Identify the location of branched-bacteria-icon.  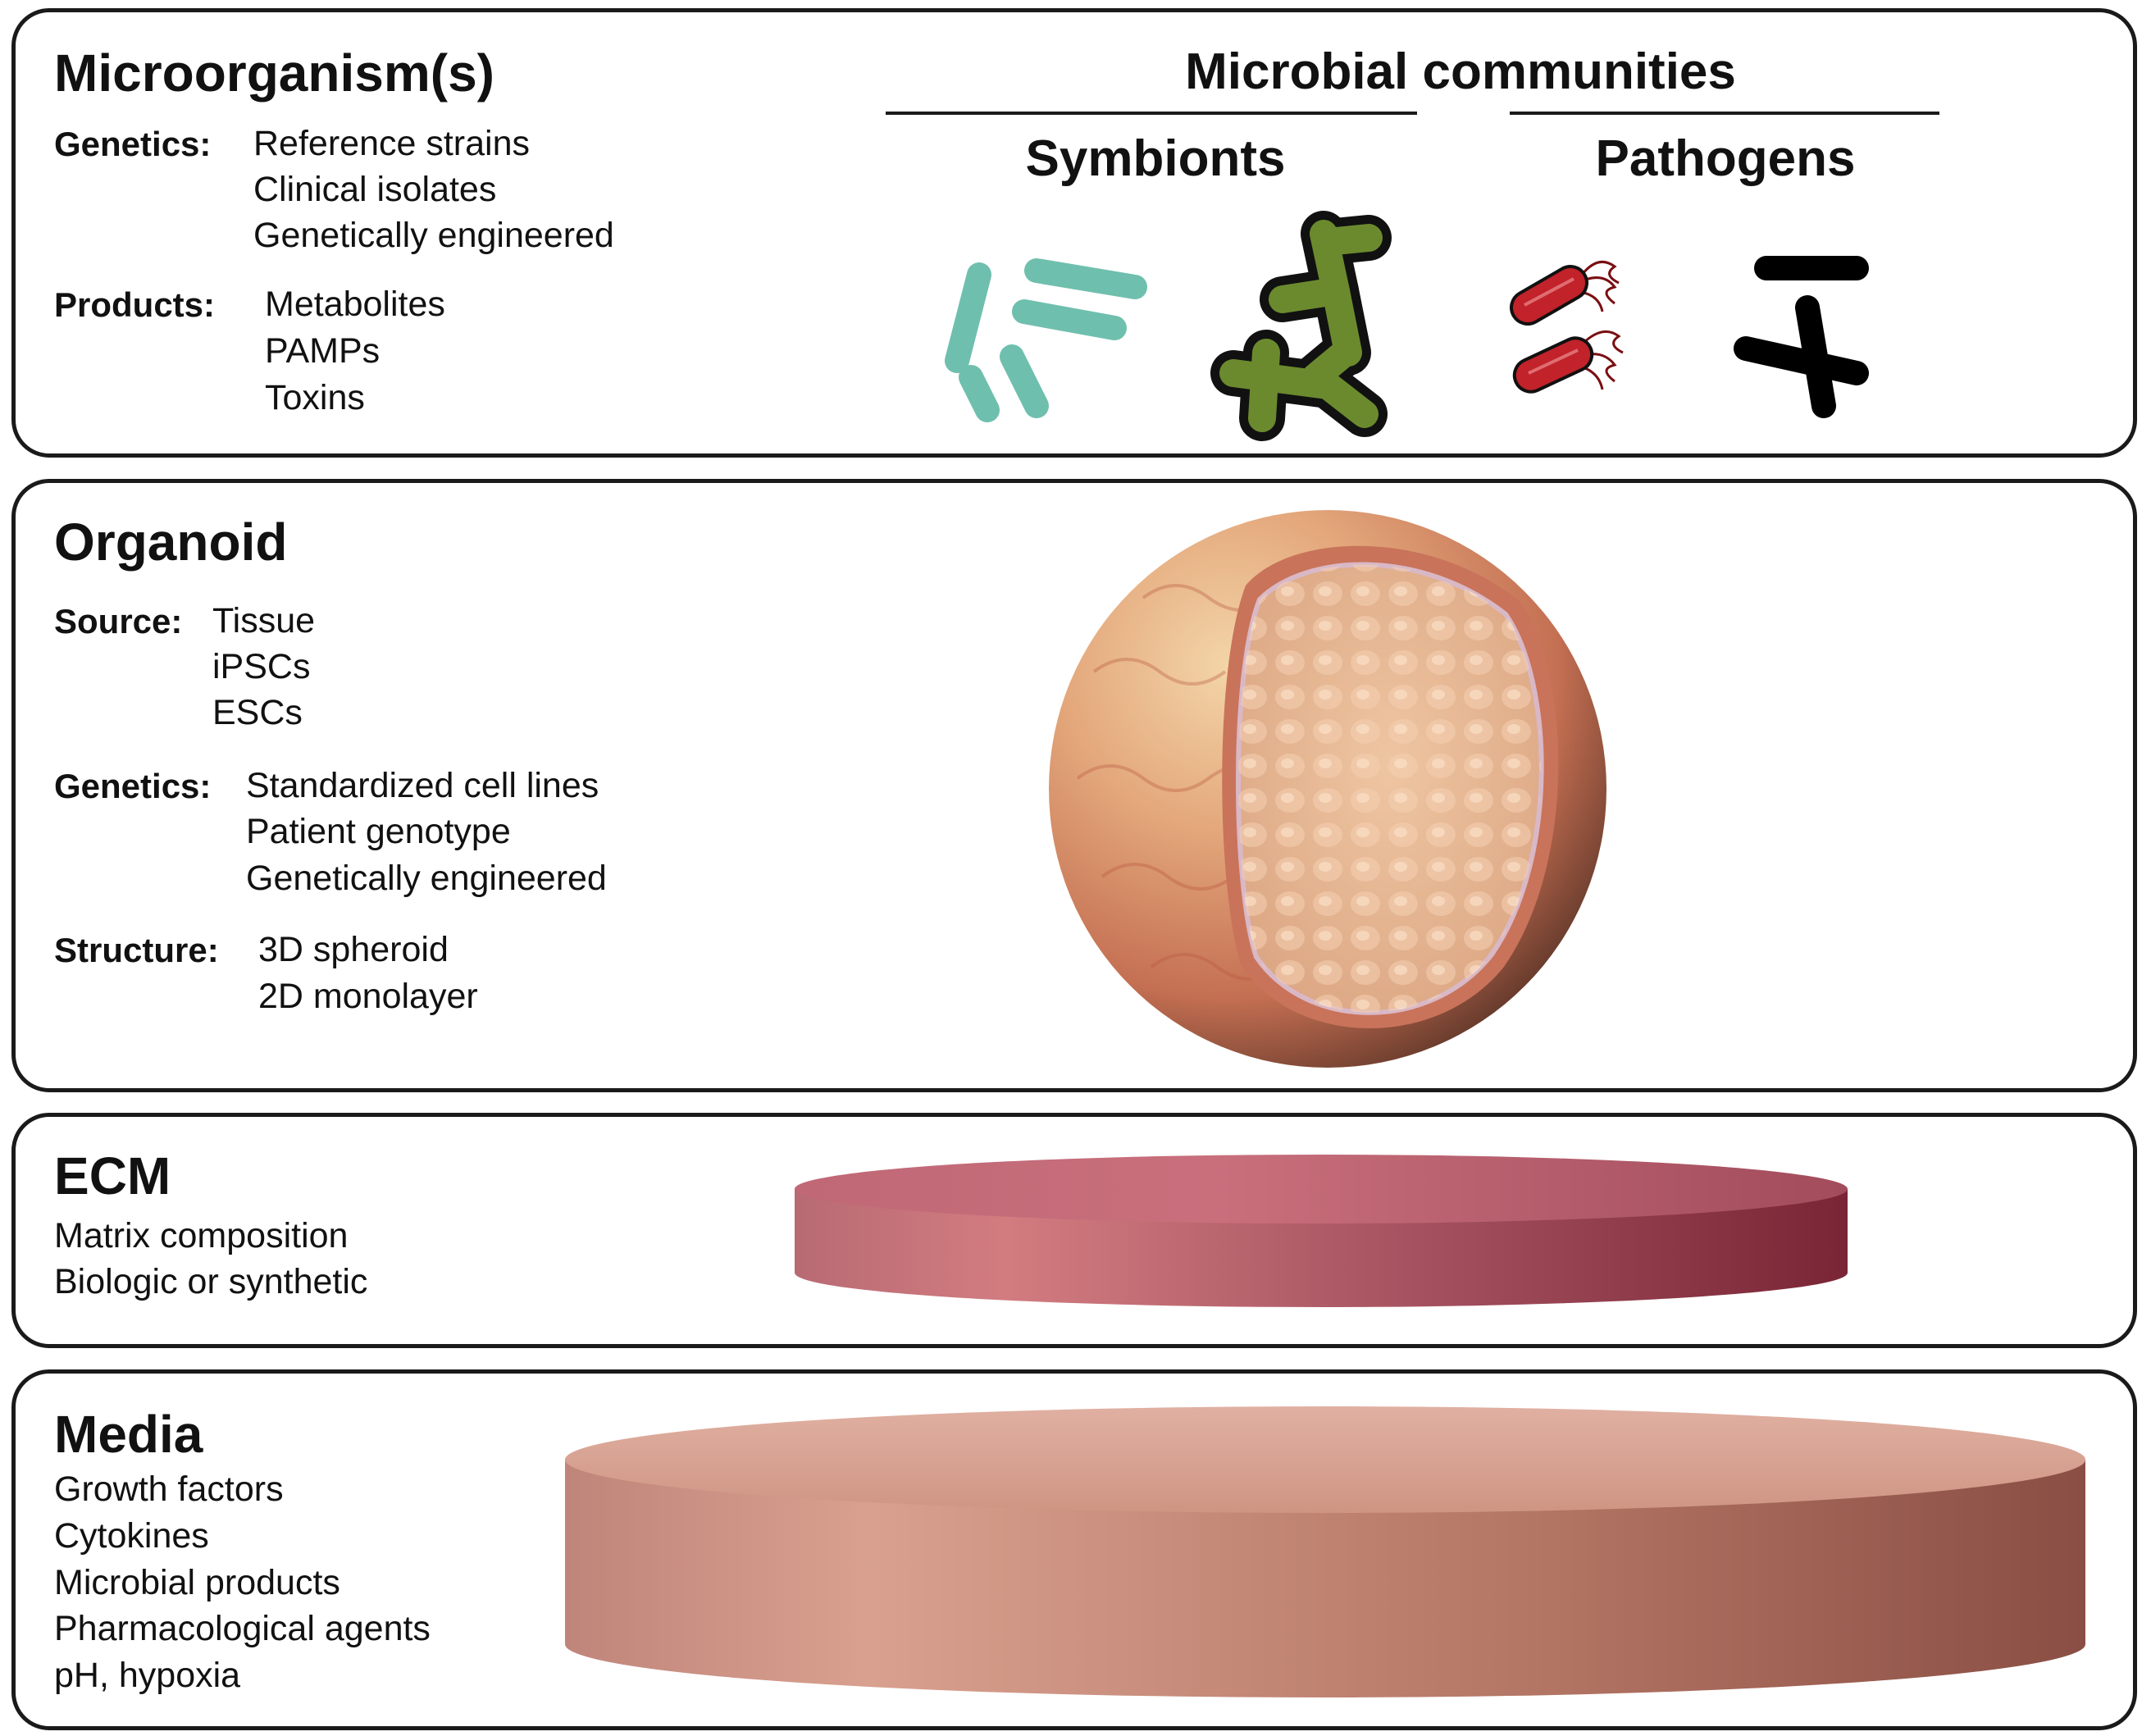
(1301, 326).